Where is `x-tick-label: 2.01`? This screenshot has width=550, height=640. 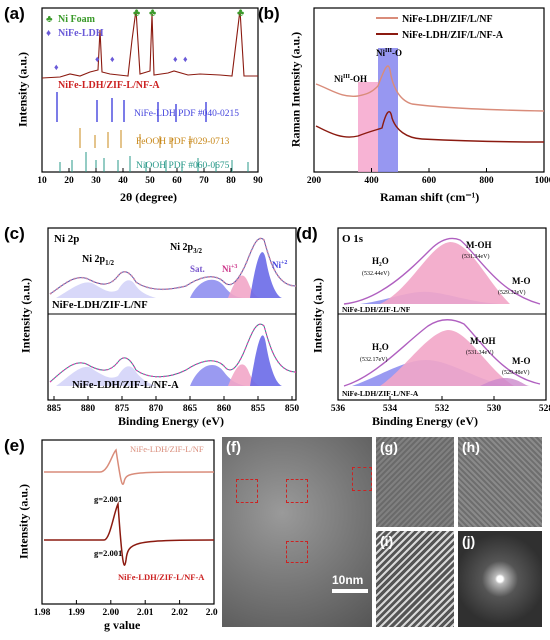 x-tick-label: 2.01 is located at coordinates (145, 613).